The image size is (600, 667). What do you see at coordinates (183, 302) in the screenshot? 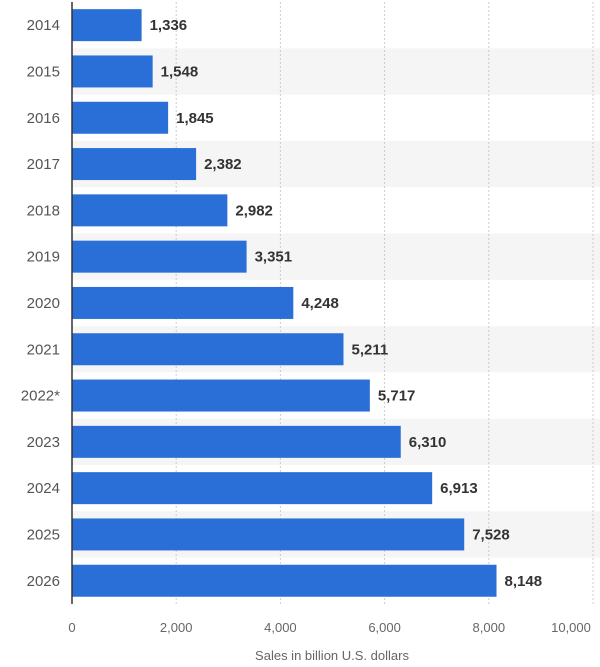
I see `bar-2020` at bounding box center [183, 302].